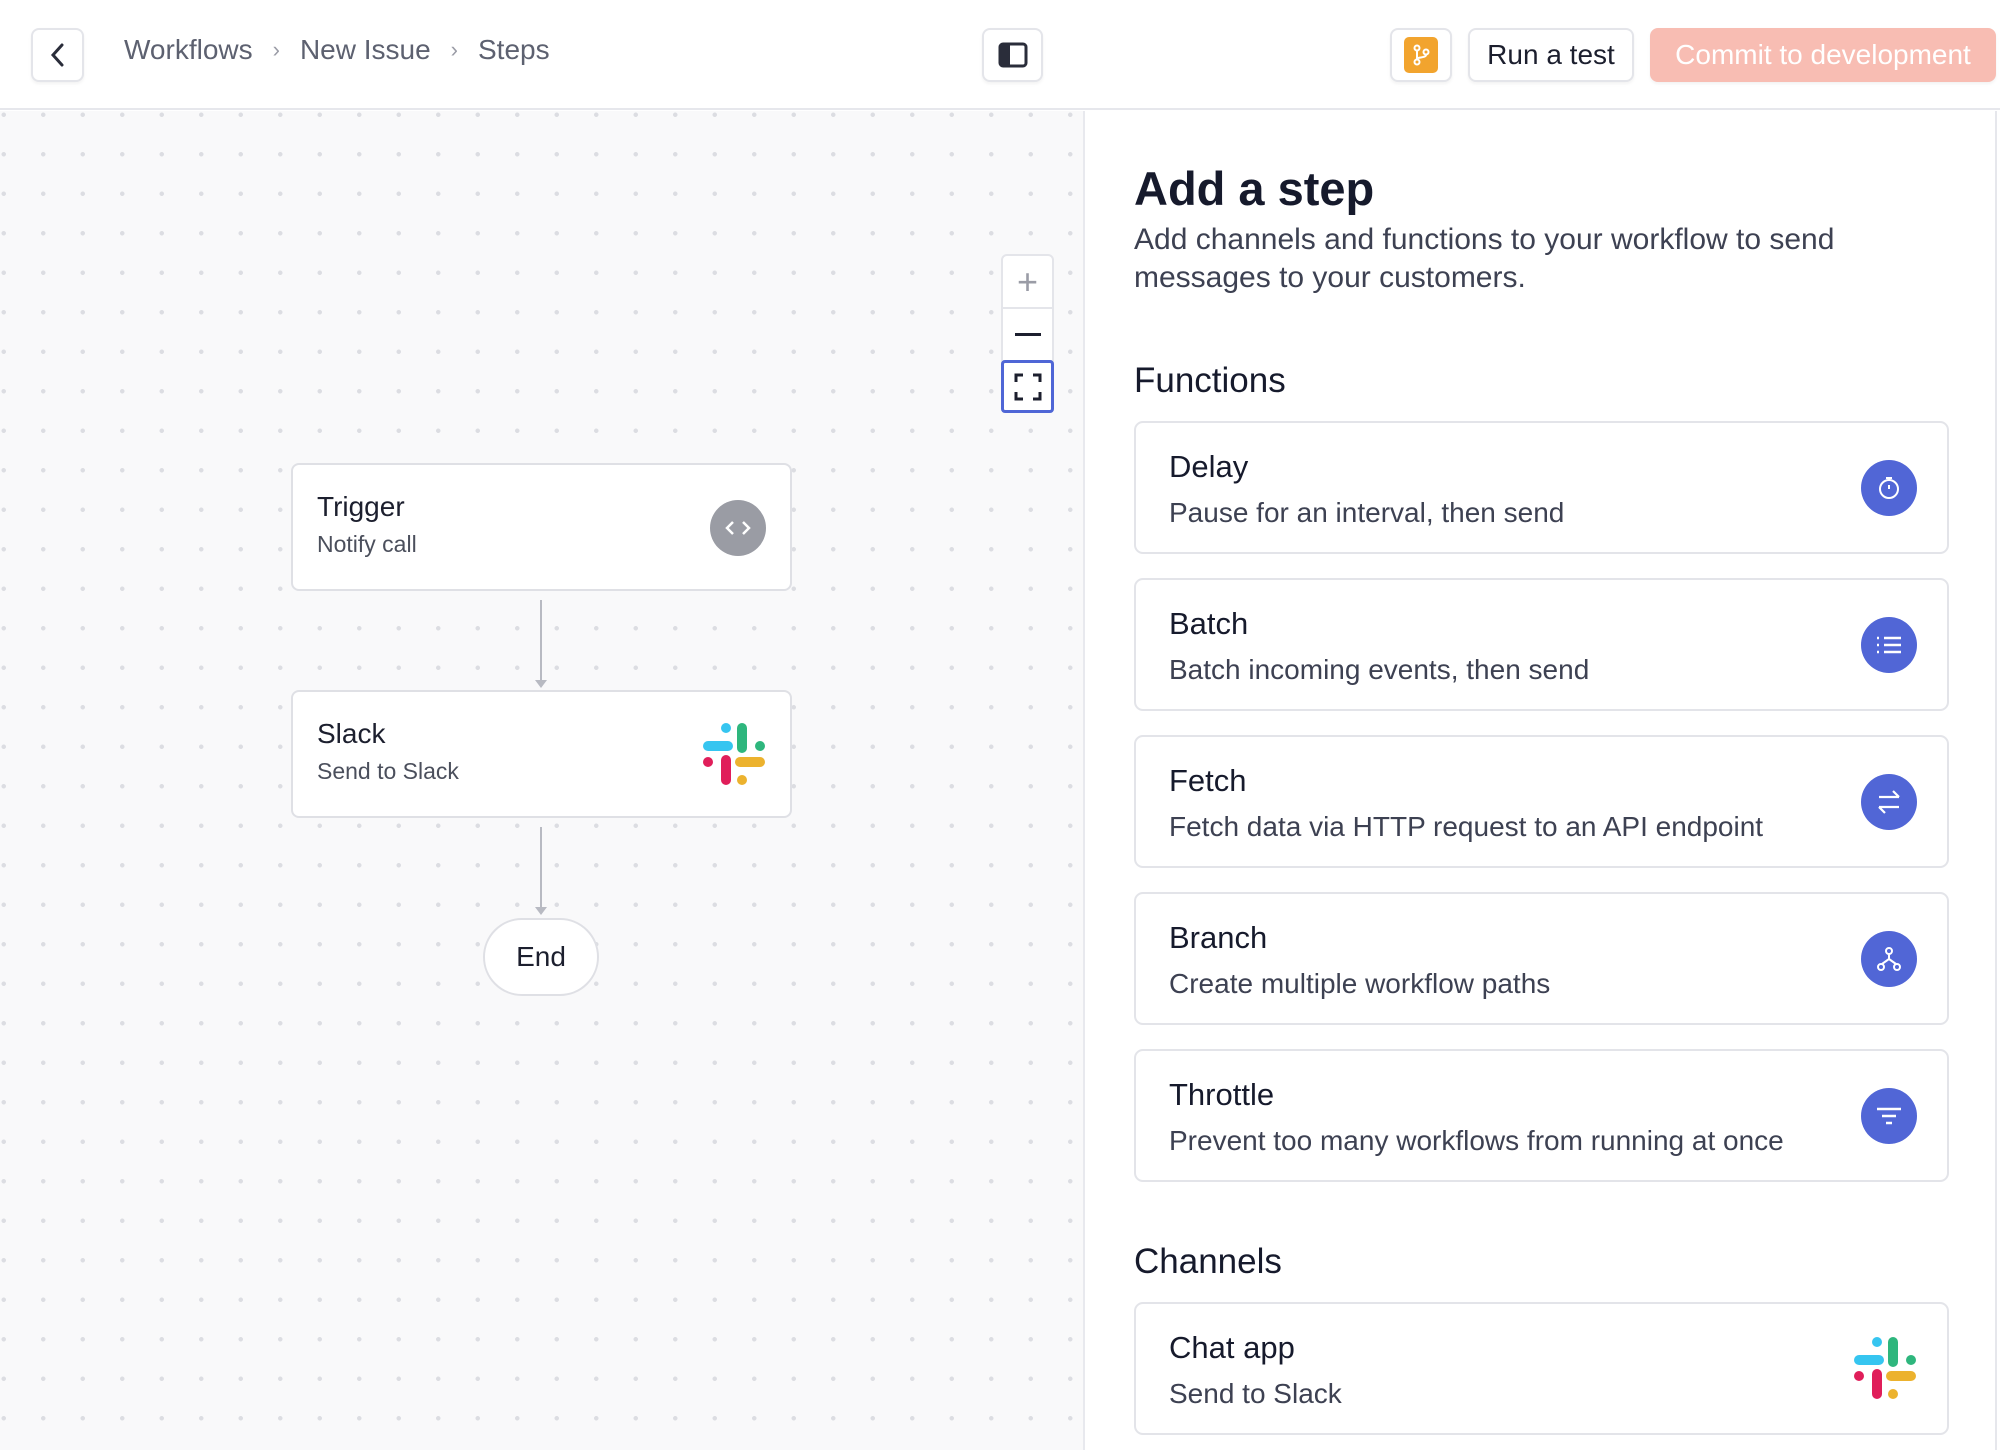 The image size is (2000, 1450). I want to click on zoom-controls: +, so click(1027, 333).